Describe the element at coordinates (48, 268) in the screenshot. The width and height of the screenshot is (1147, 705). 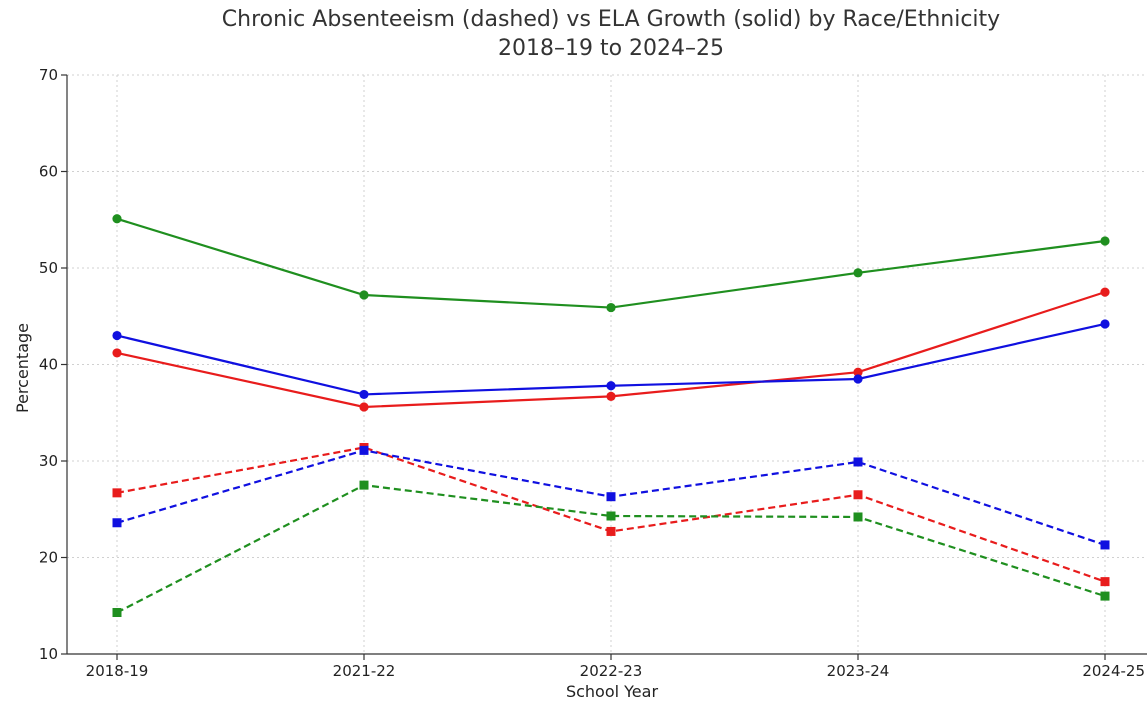
I see `y-tick-label: 50` at that location.